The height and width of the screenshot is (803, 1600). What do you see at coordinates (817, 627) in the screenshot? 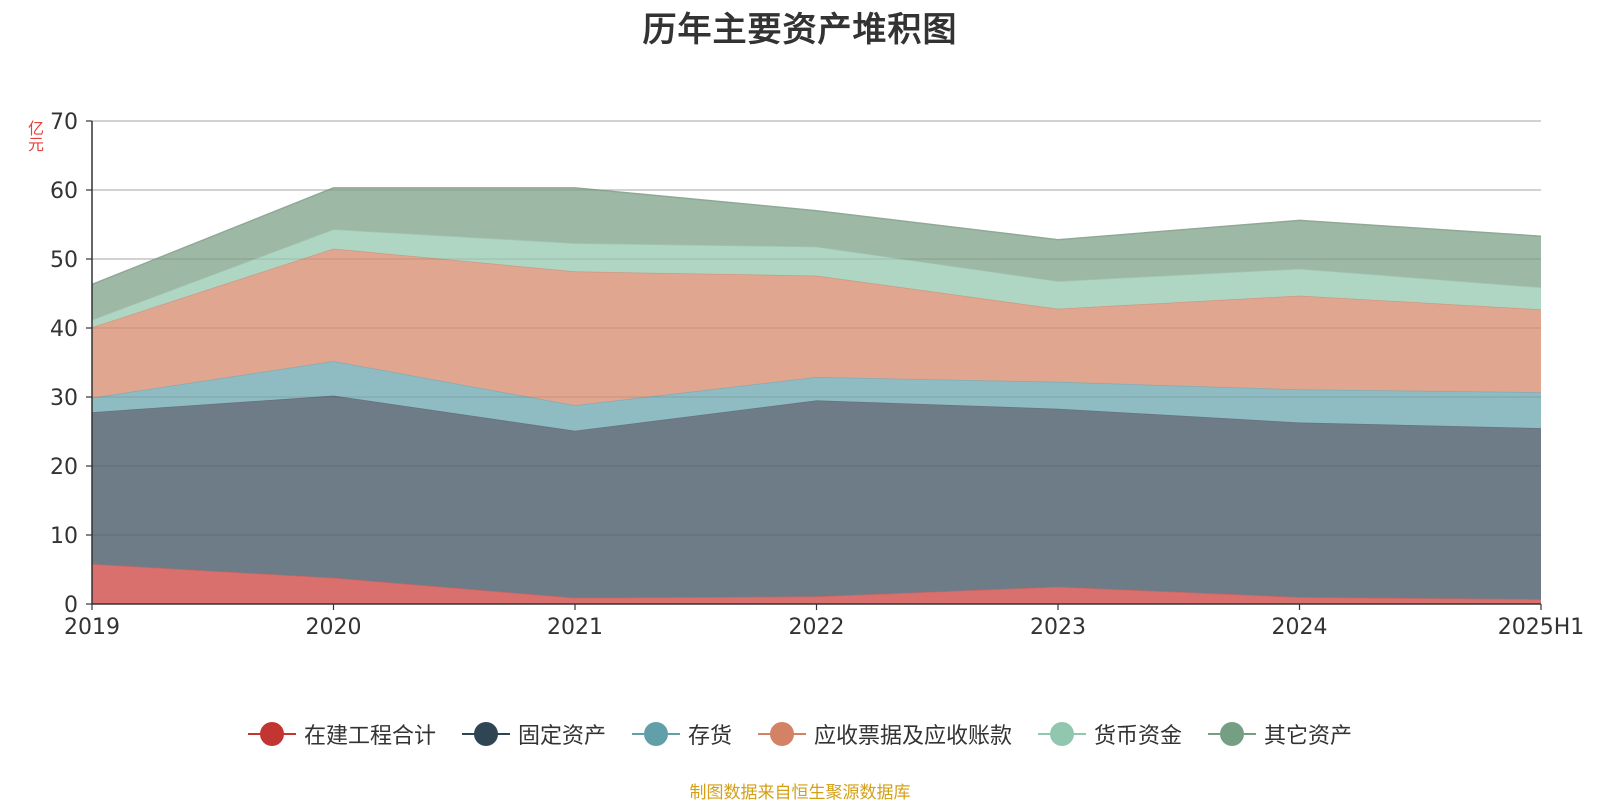
I see `x-tick-label: 2022` at bounding box center [817, 627].